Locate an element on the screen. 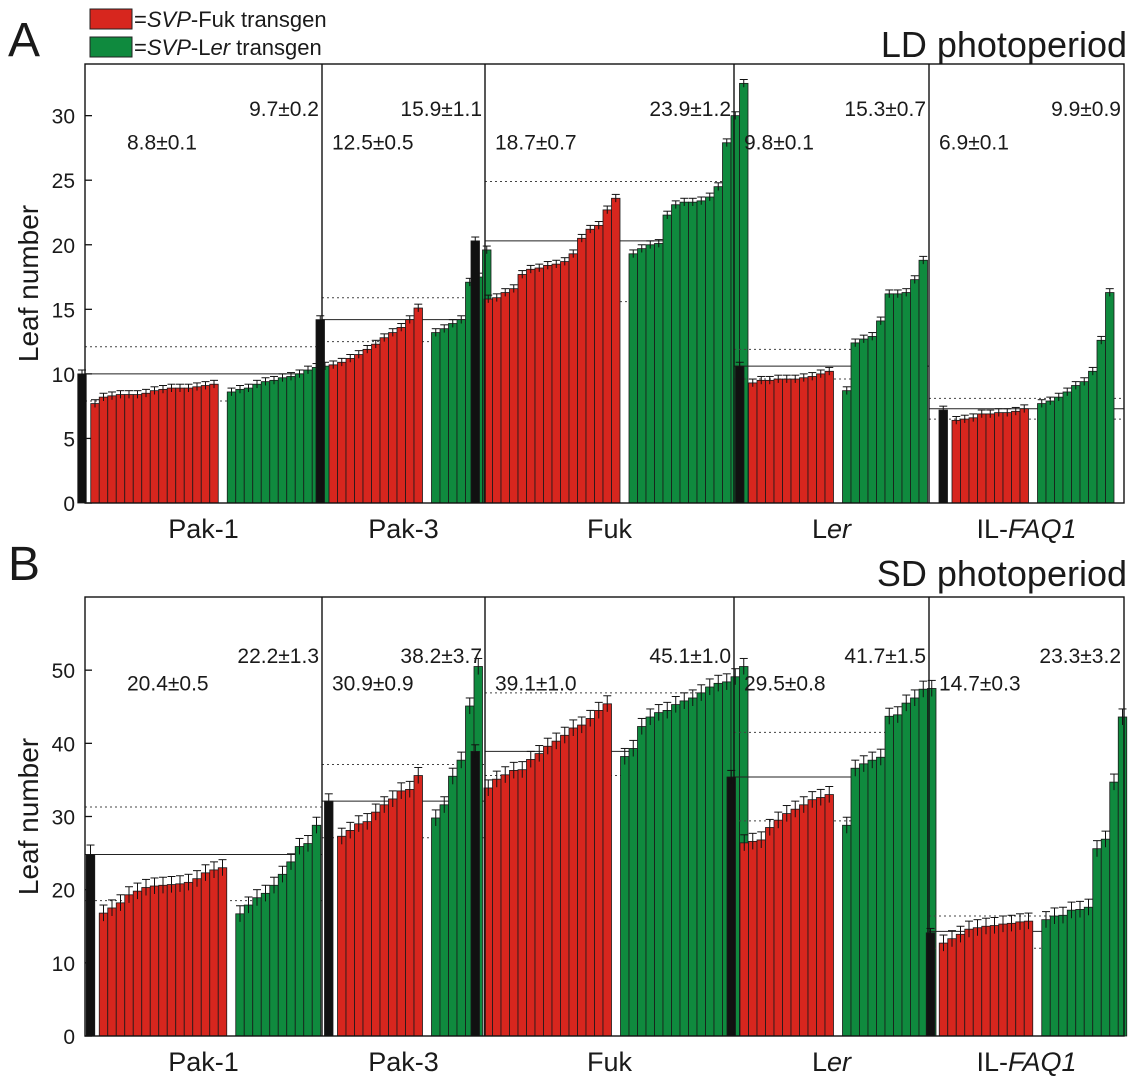 Image resolution: width=1134 pixels, height=1085 pixels. annotation-ler-mean: 23.9±1.2 is located at coordinates (690, 109).